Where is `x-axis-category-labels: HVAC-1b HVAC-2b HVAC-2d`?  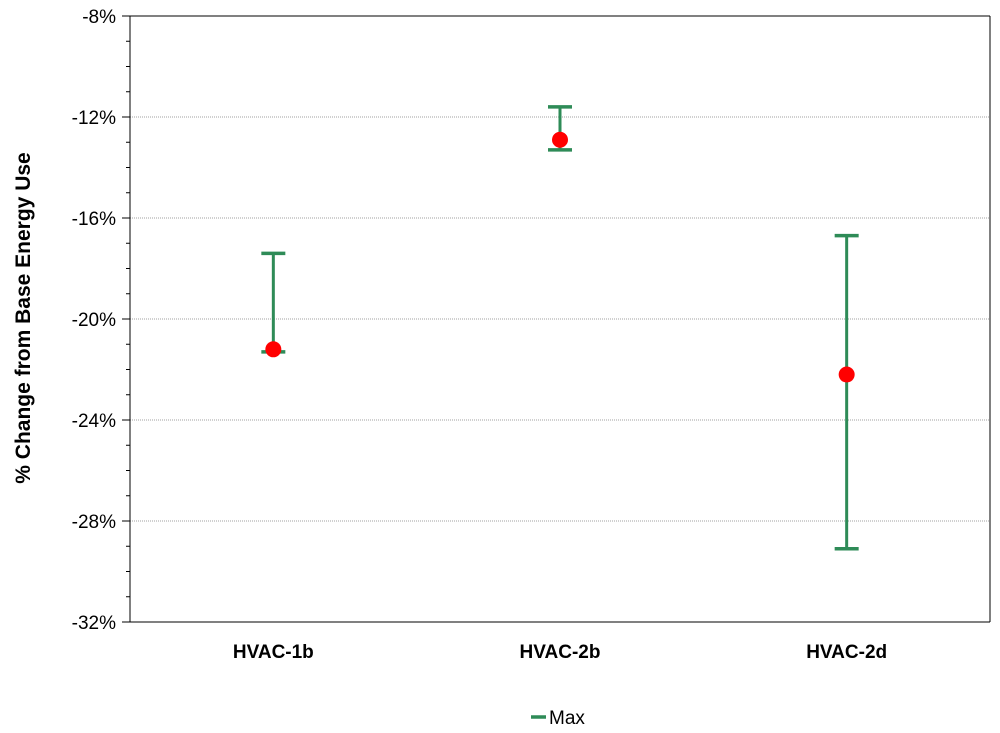 x-axis-category-labels: HVAC-1b HVAC-2b HVAC-2d is located at coordinates (560, 652).